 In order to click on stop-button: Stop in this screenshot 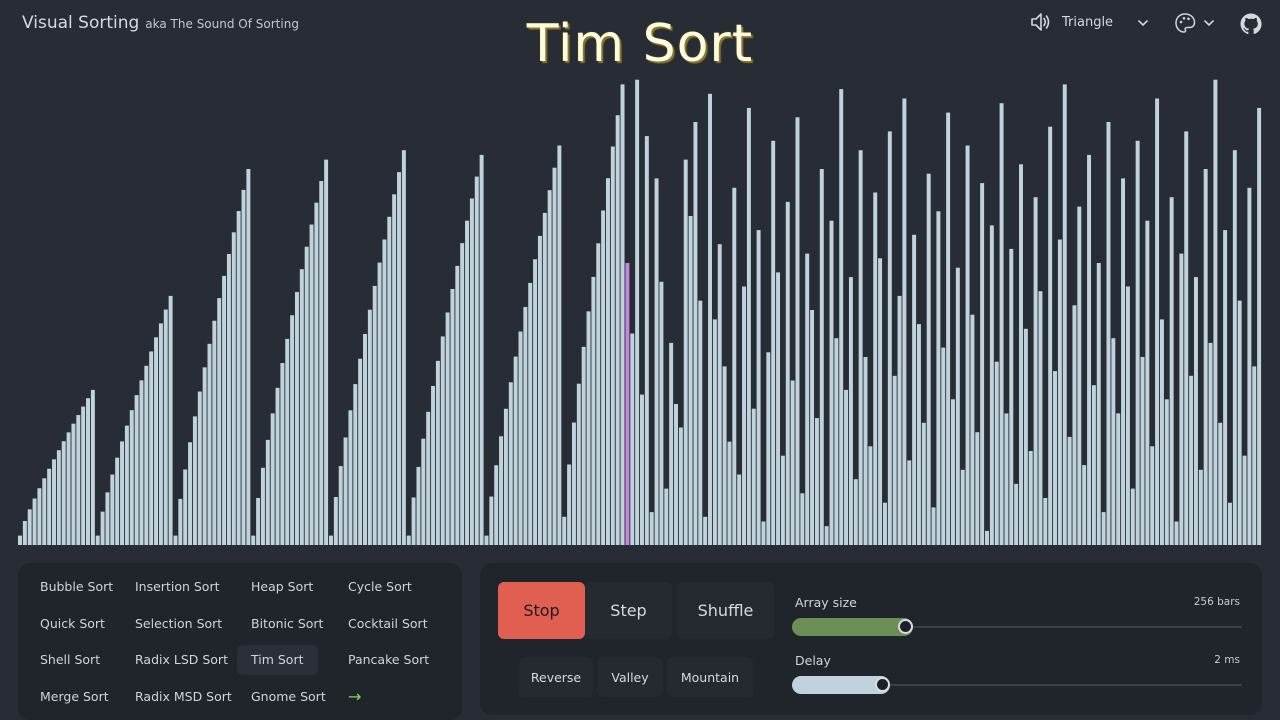, I will do `click(541, 610)`.